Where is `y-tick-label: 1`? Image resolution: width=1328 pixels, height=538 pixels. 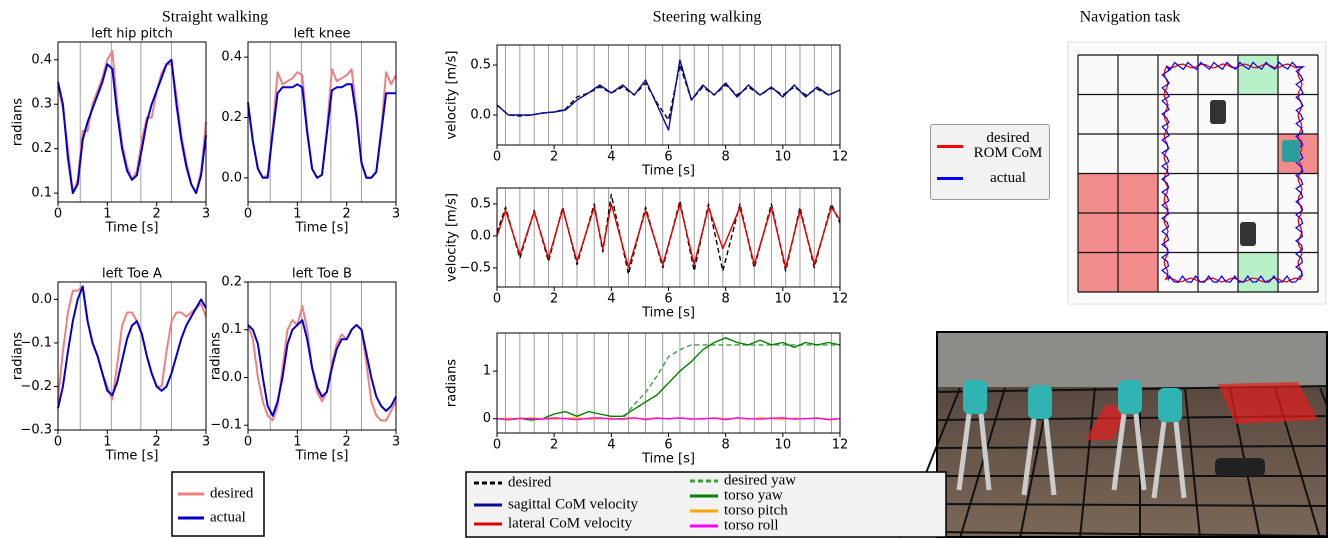
y-tick-label: 1 is located at coordinates (487, 371).